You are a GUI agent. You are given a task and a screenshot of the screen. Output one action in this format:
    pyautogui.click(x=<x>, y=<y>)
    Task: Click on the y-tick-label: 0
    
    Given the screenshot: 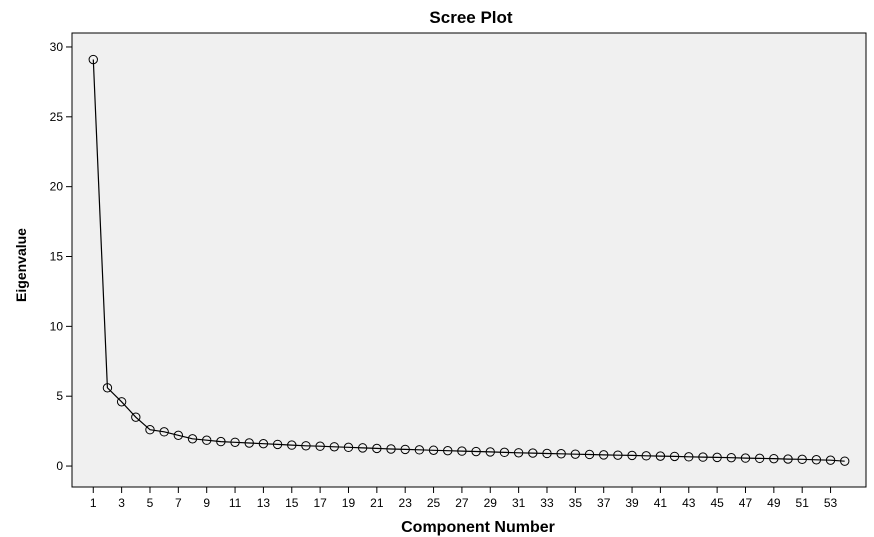 What is the action you would take?
    pyautogui.click(x=59, y=466)
    